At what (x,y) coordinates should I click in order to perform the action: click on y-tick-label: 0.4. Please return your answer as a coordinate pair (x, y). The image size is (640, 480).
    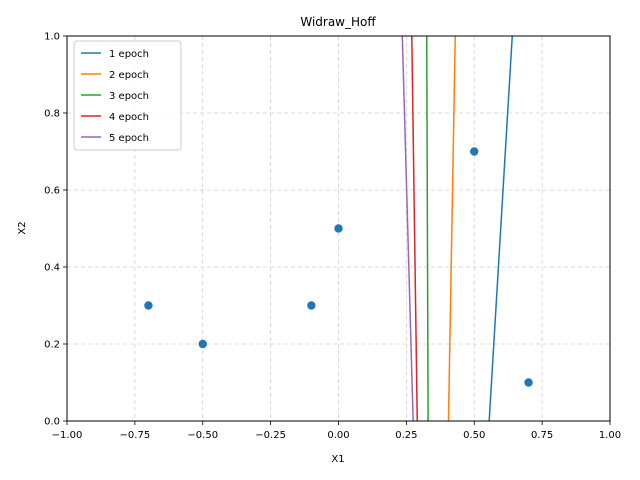
    Looking at the image, I should click on (52, 268).